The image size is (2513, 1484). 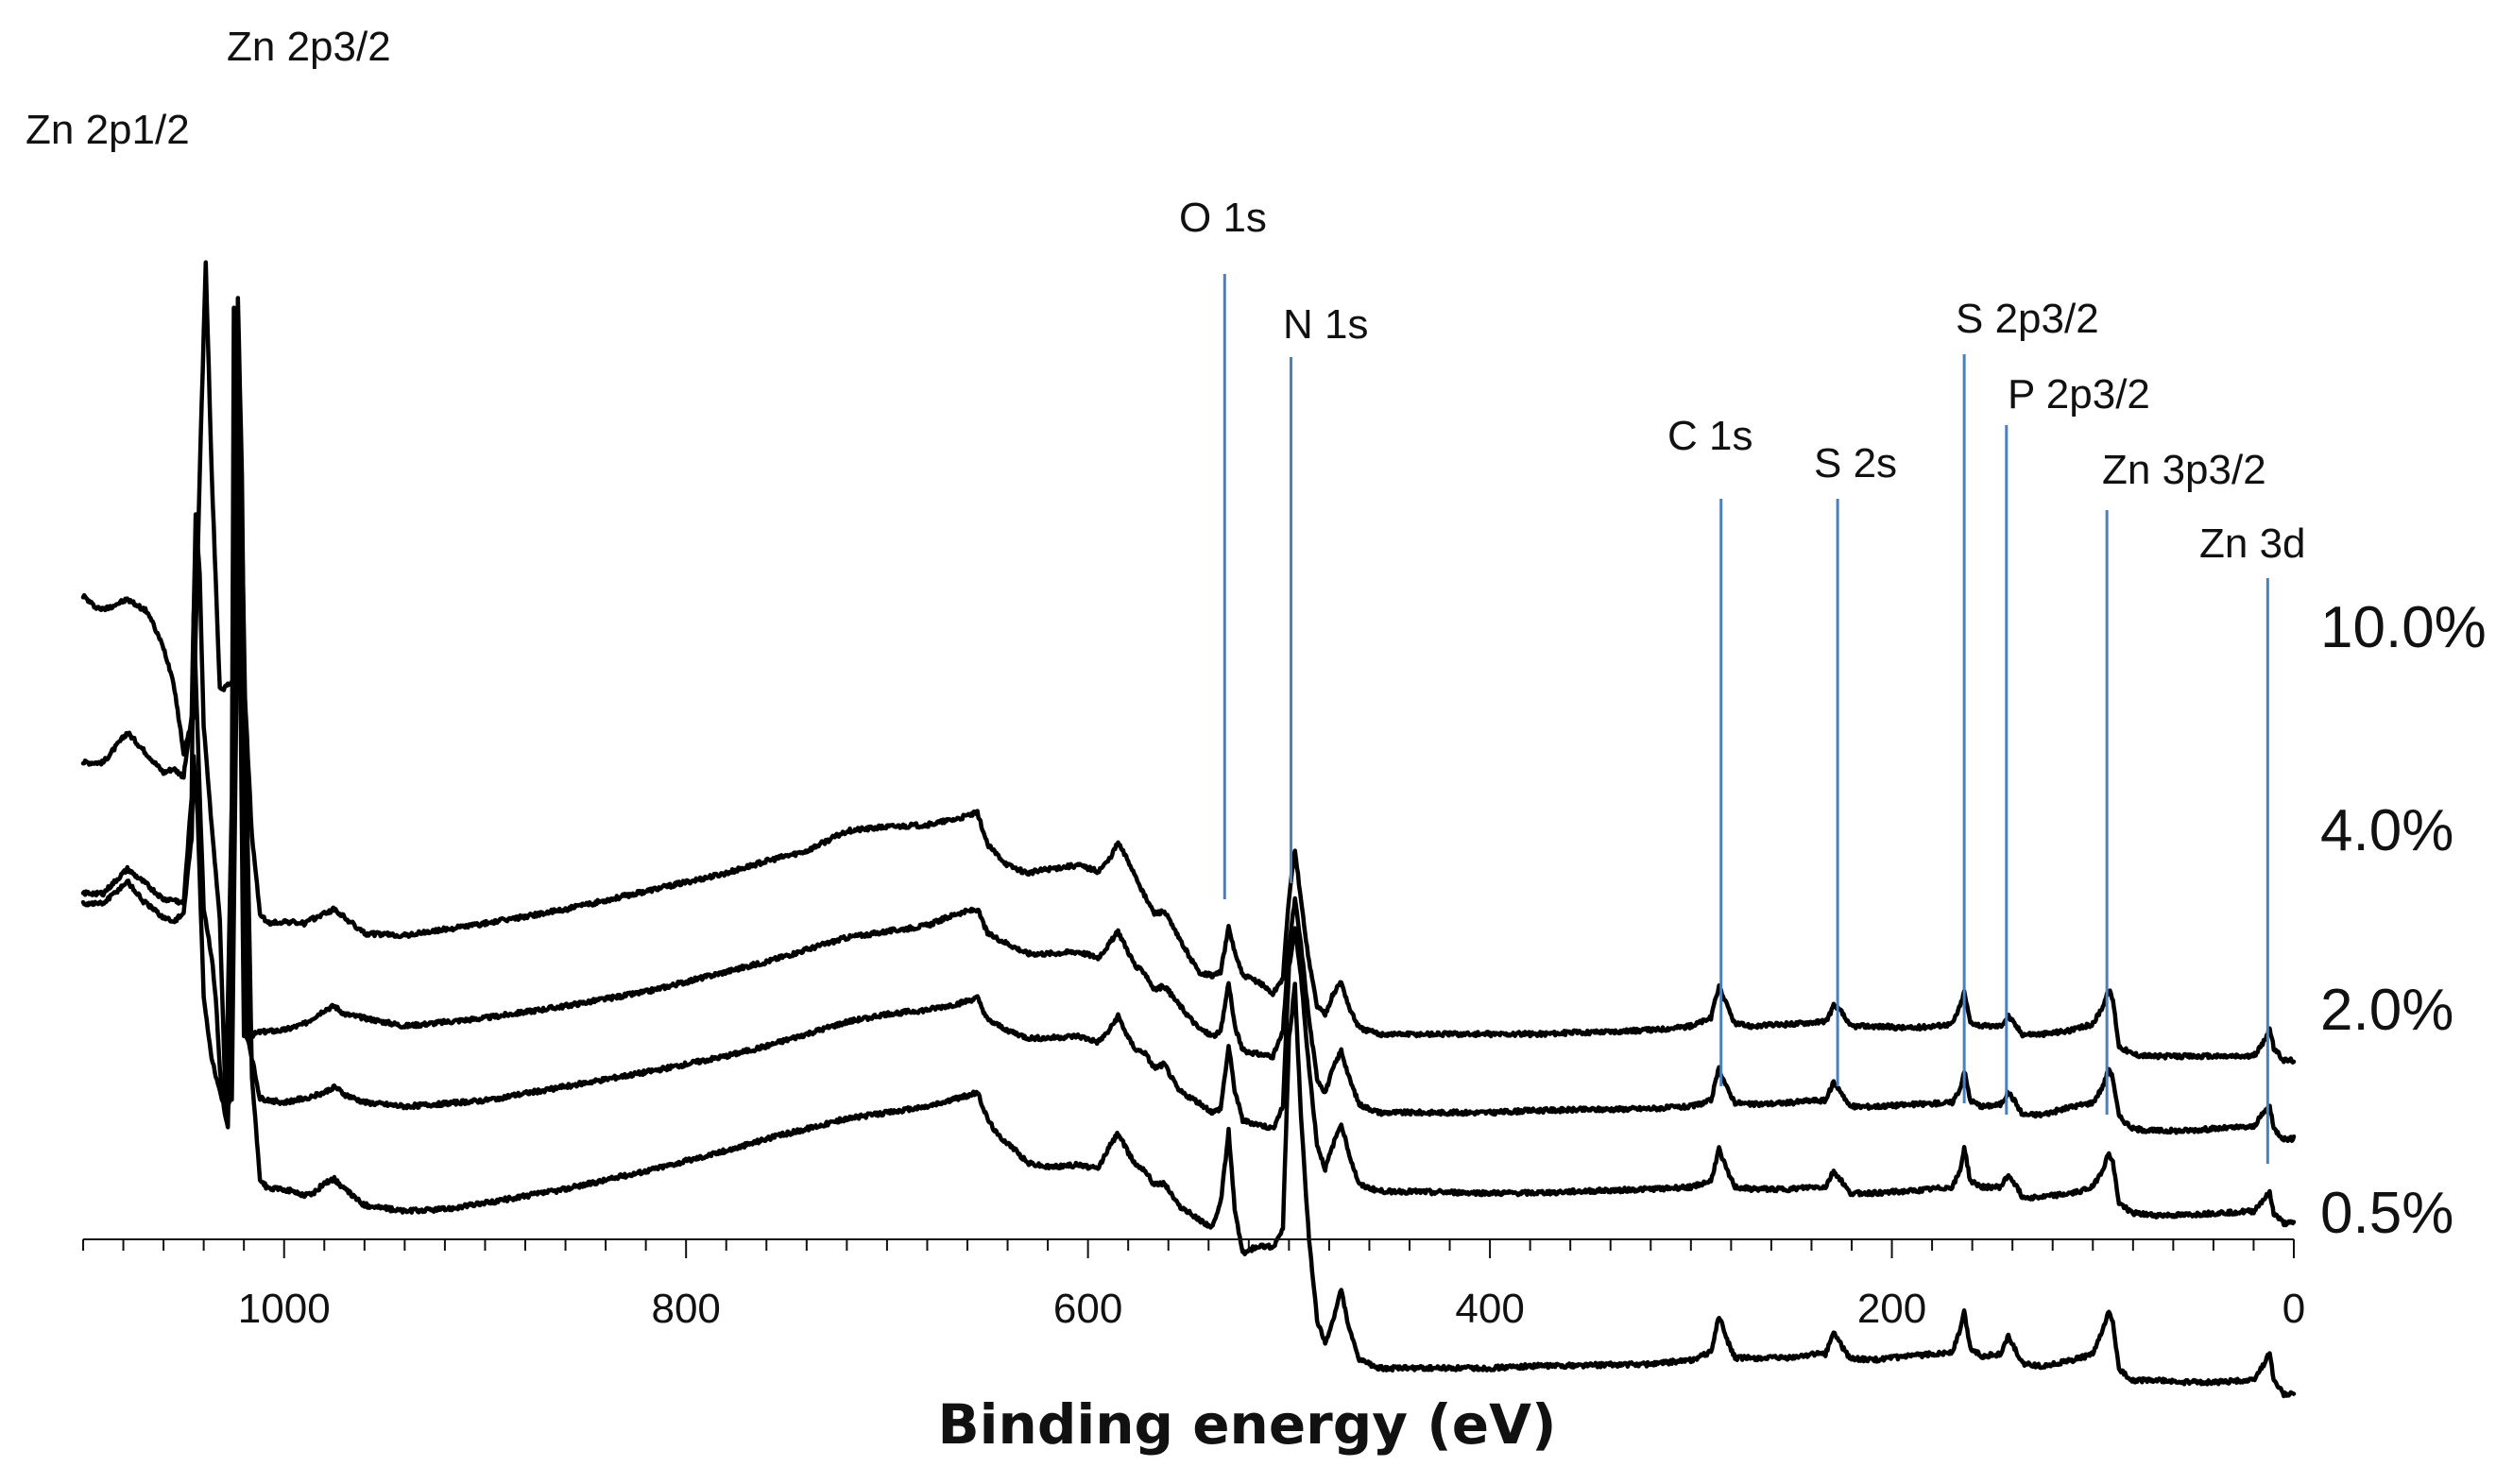 What do you see at coordinates (2293, 1309) in the screenshot?
I see `tick-label-0: 0` at bounding box center [2293, 1309].